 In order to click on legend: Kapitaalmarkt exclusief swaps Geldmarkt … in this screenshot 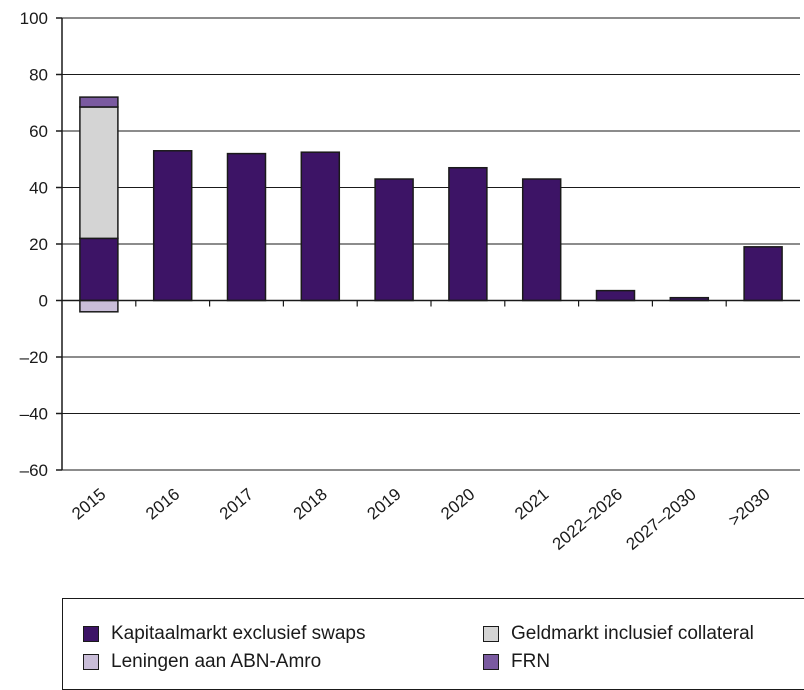, I will do `click(433, 644)`.